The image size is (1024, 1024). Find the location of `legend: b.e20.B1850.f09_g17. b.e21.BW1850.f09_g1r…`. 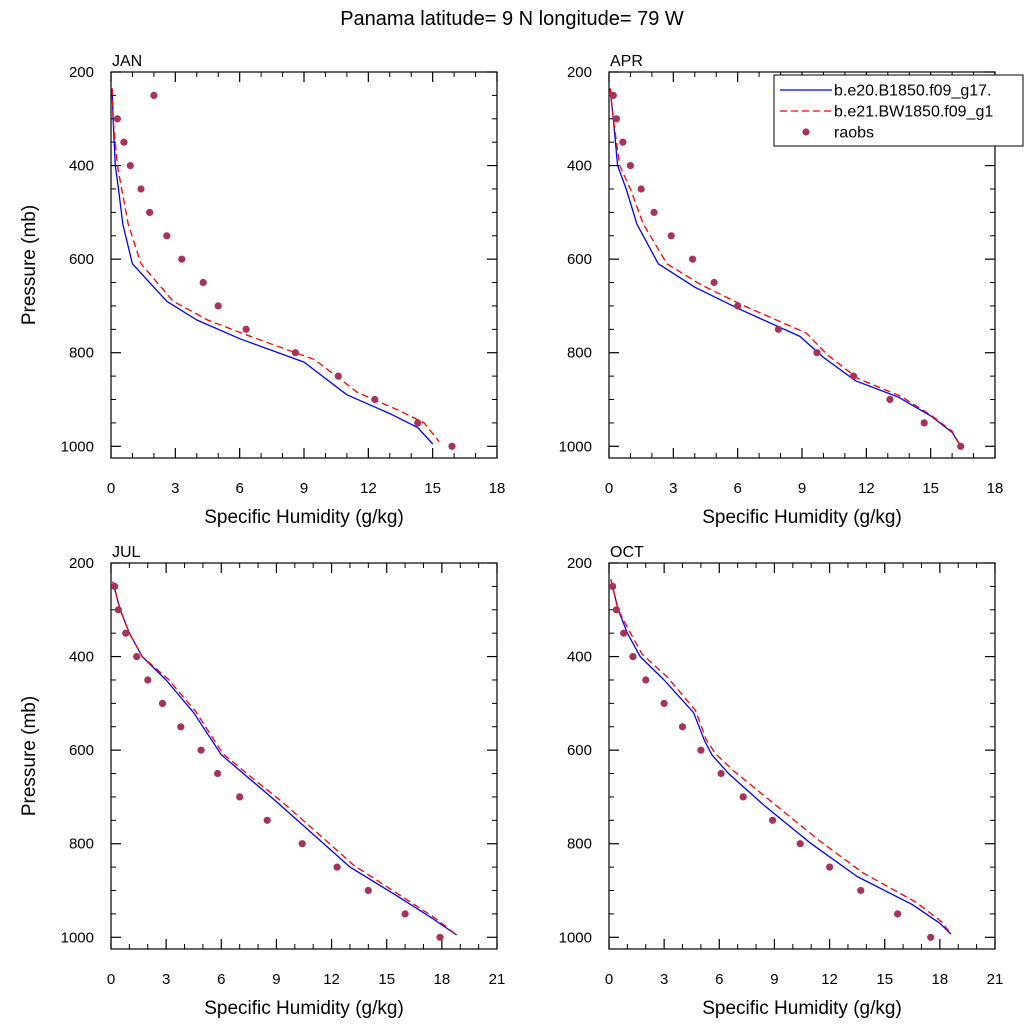

legend: b.e20.B1850.f09_g17. b.e21.BW1850.f09_g1r… is located at coordinates (898, 110).